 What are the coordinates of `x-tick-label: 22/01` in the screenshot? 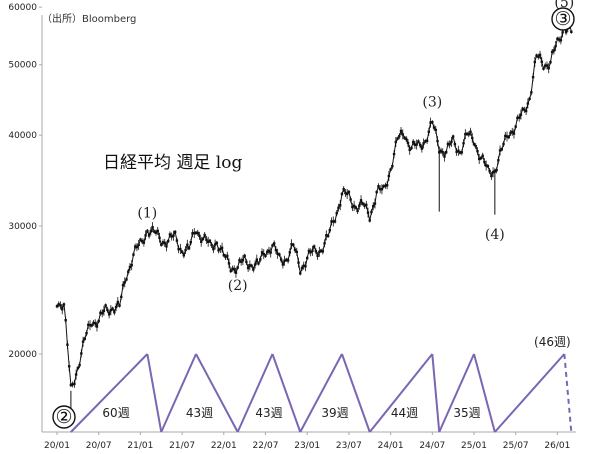 It's located at (224, 446).